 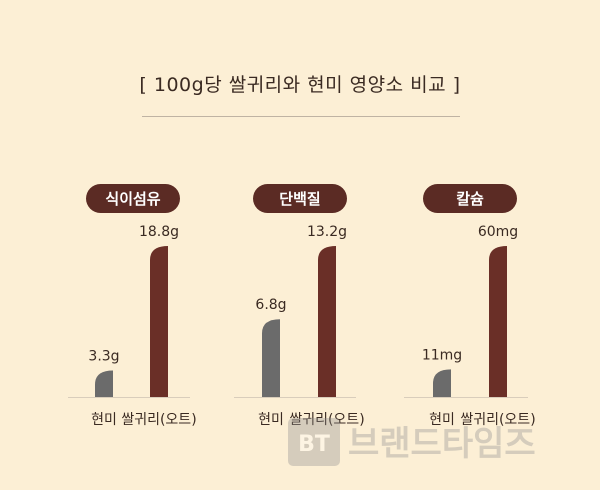 What do you see at coordinates (103, 356) in the screenshot?
I see `data-label: 3.3g` at bounding box center [103, 356].